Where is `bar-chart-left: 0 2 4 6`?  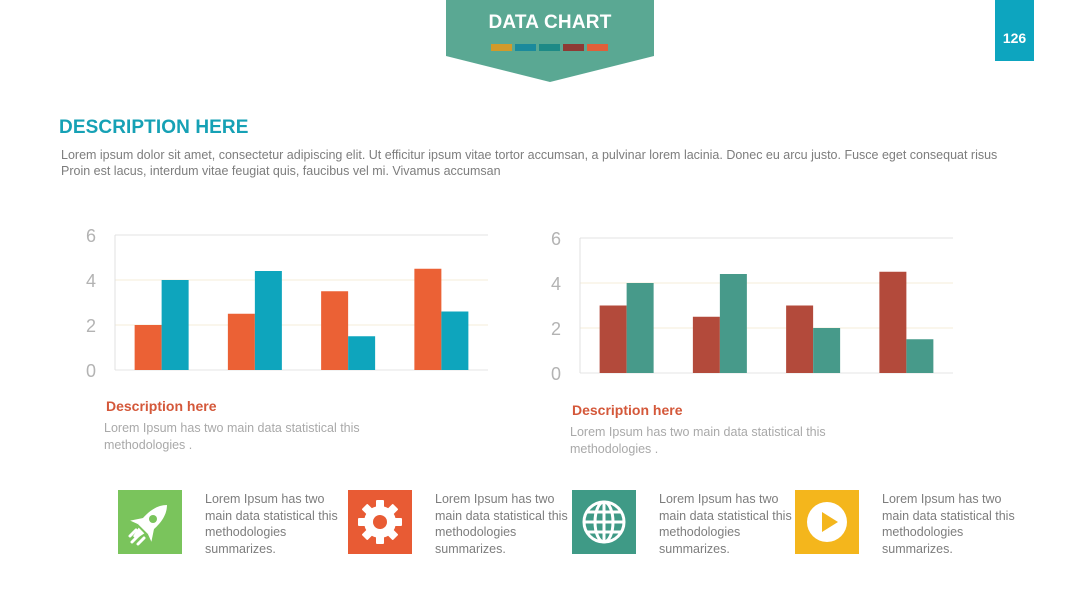
bar-chart-left: 0 2 4 6 is located at coordinates (285, 305).